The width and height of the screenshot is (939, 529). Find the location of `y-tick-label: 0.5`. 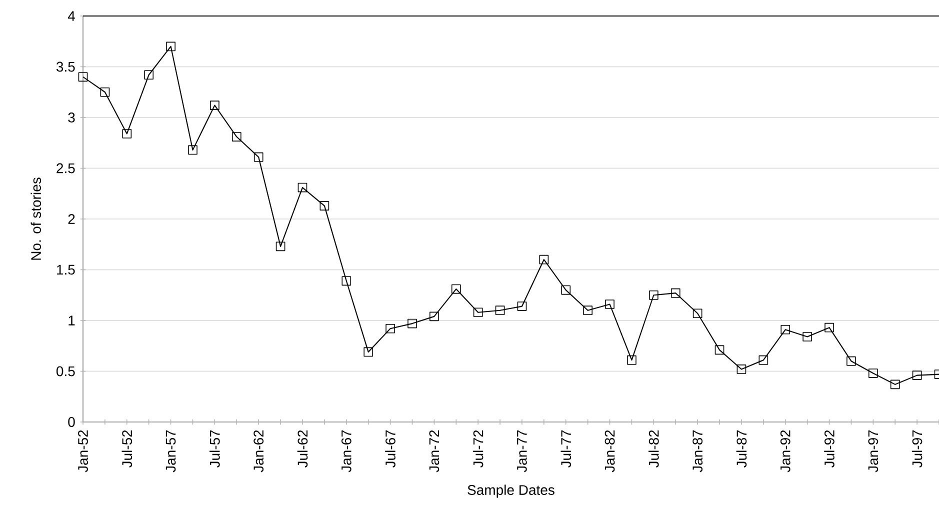

y-tick-label: 0.5 is located at coordinates (65, 371).